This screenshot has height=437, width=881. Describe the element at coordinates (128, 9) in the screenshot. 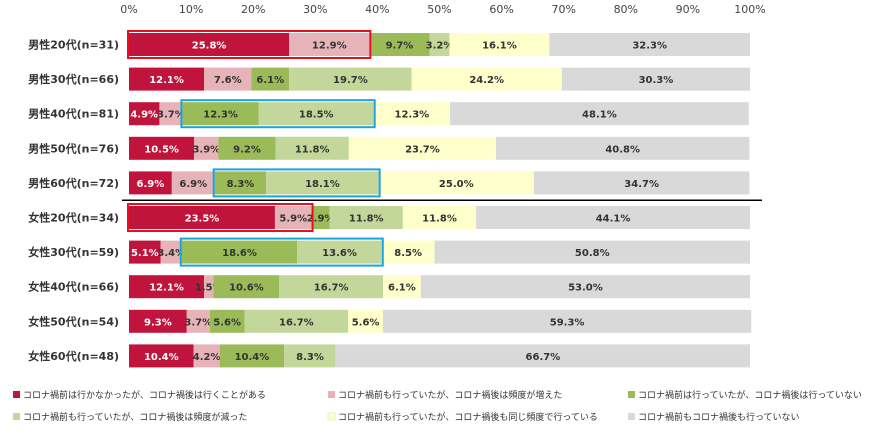

I see `x-tick-label: 0%` at that location.